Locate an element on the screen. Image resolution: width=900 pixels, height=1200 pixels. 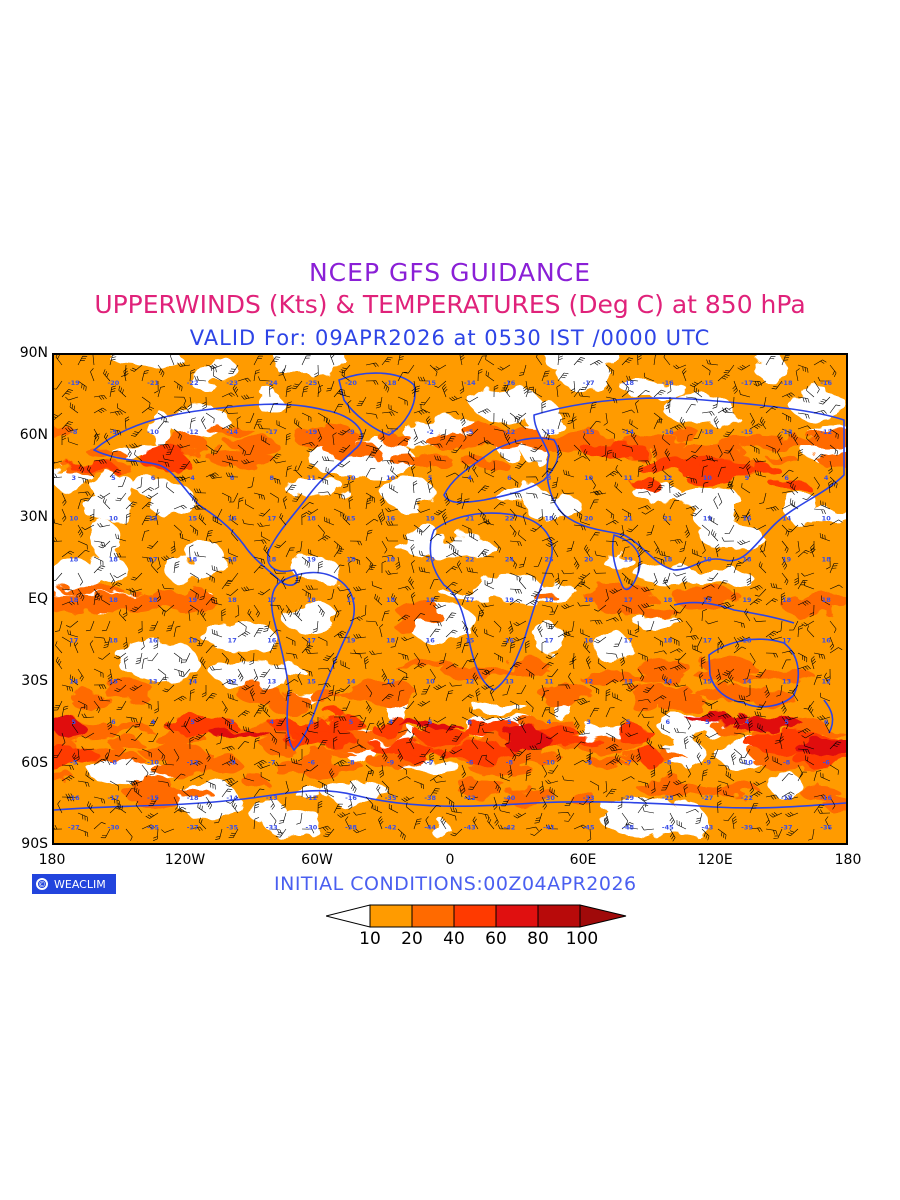
temperature-label: -14 is located at coordinates (470, 383).